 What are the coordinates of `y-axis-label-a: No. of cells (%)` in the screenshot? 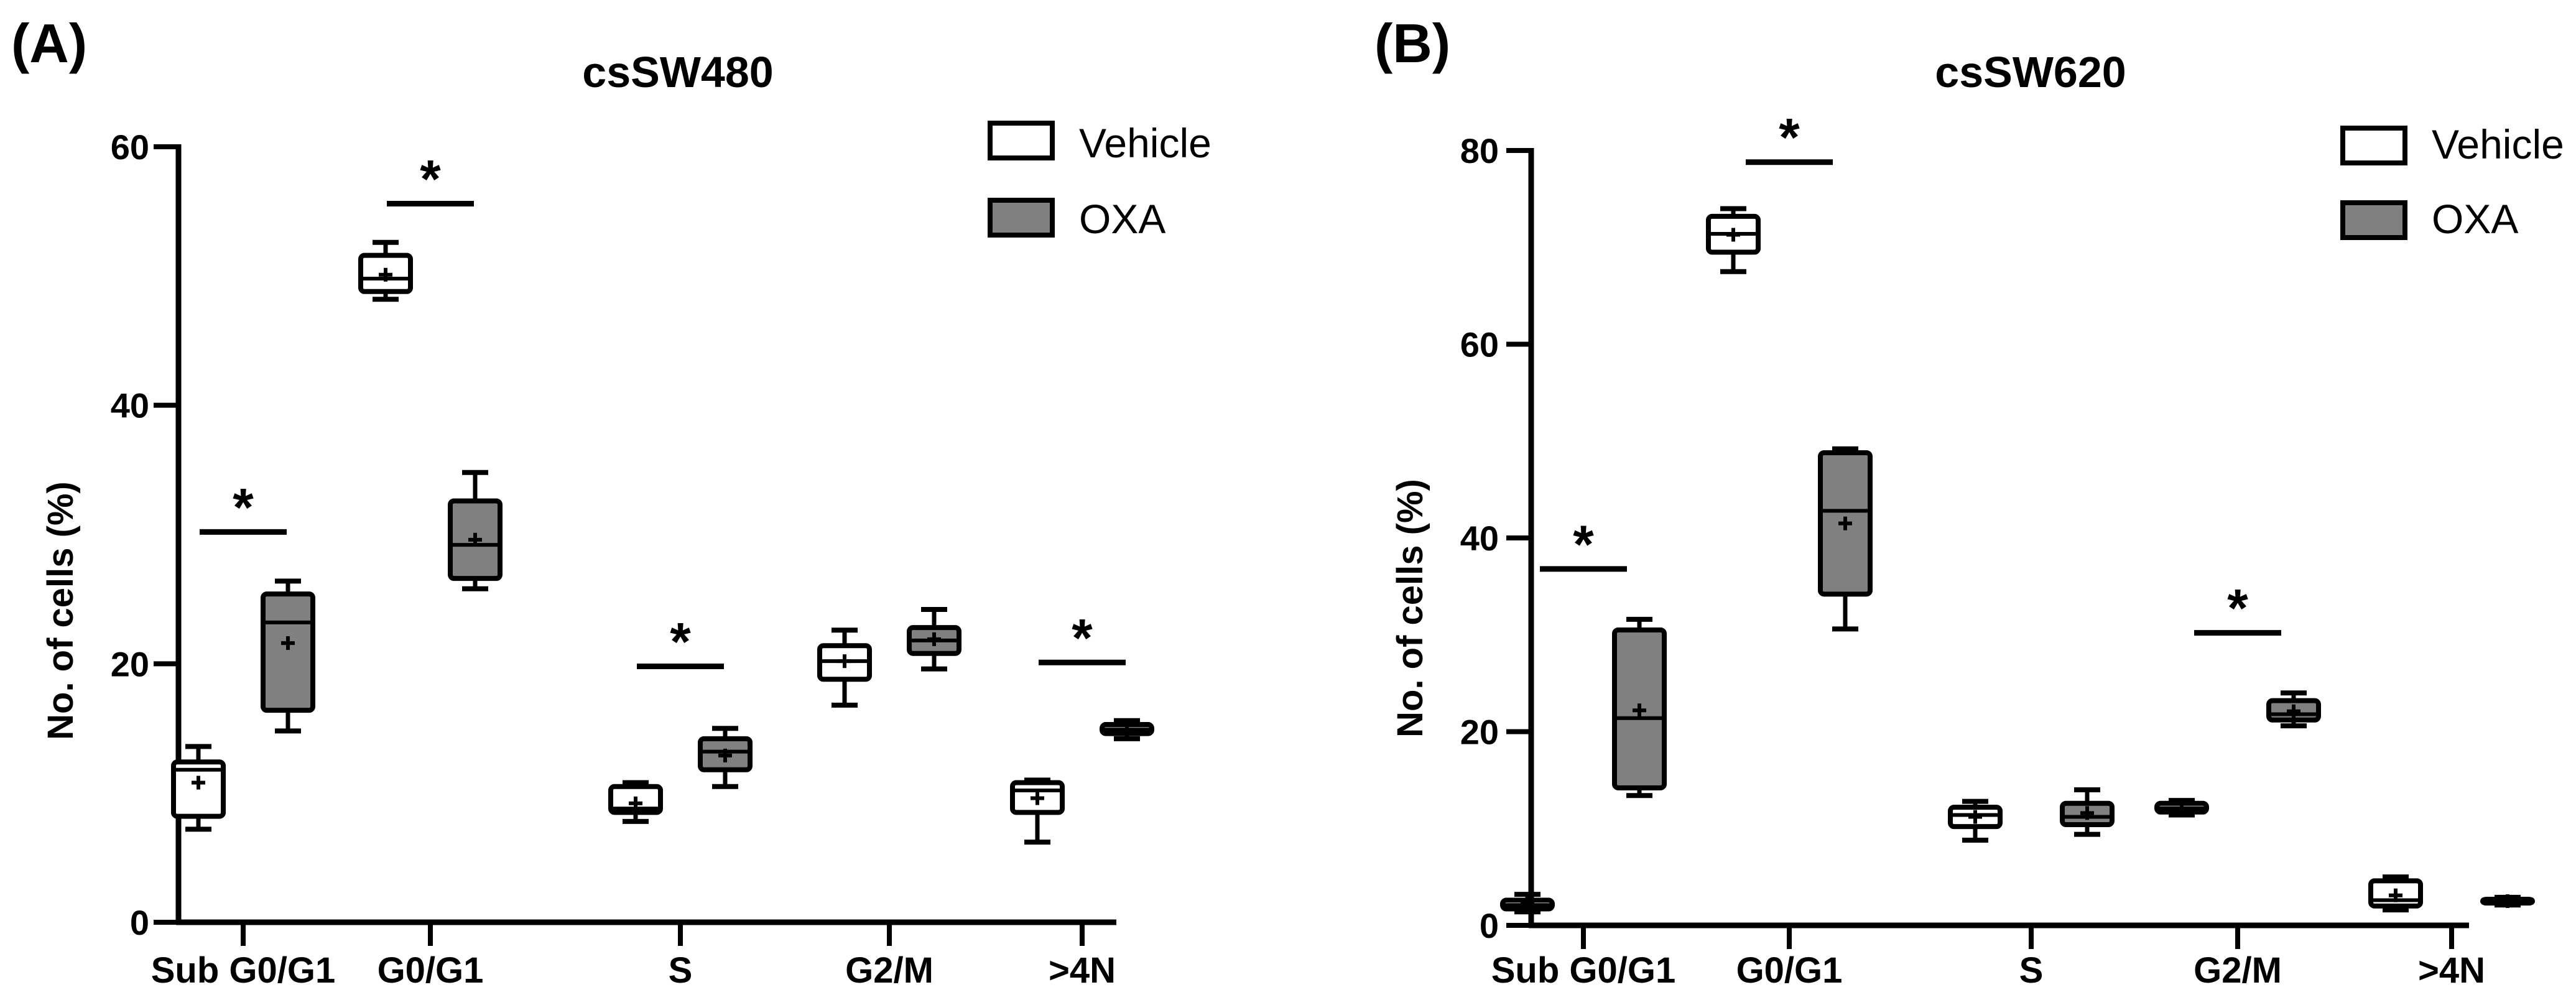 It's located at (61, 610).